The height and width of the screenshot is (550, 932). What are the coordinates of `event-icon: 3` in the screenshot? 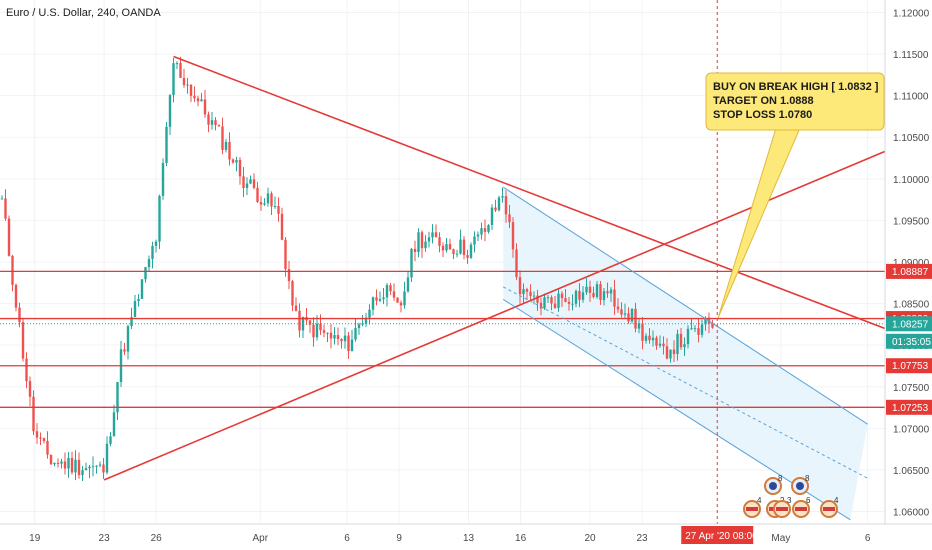 It's located at (782, 507).